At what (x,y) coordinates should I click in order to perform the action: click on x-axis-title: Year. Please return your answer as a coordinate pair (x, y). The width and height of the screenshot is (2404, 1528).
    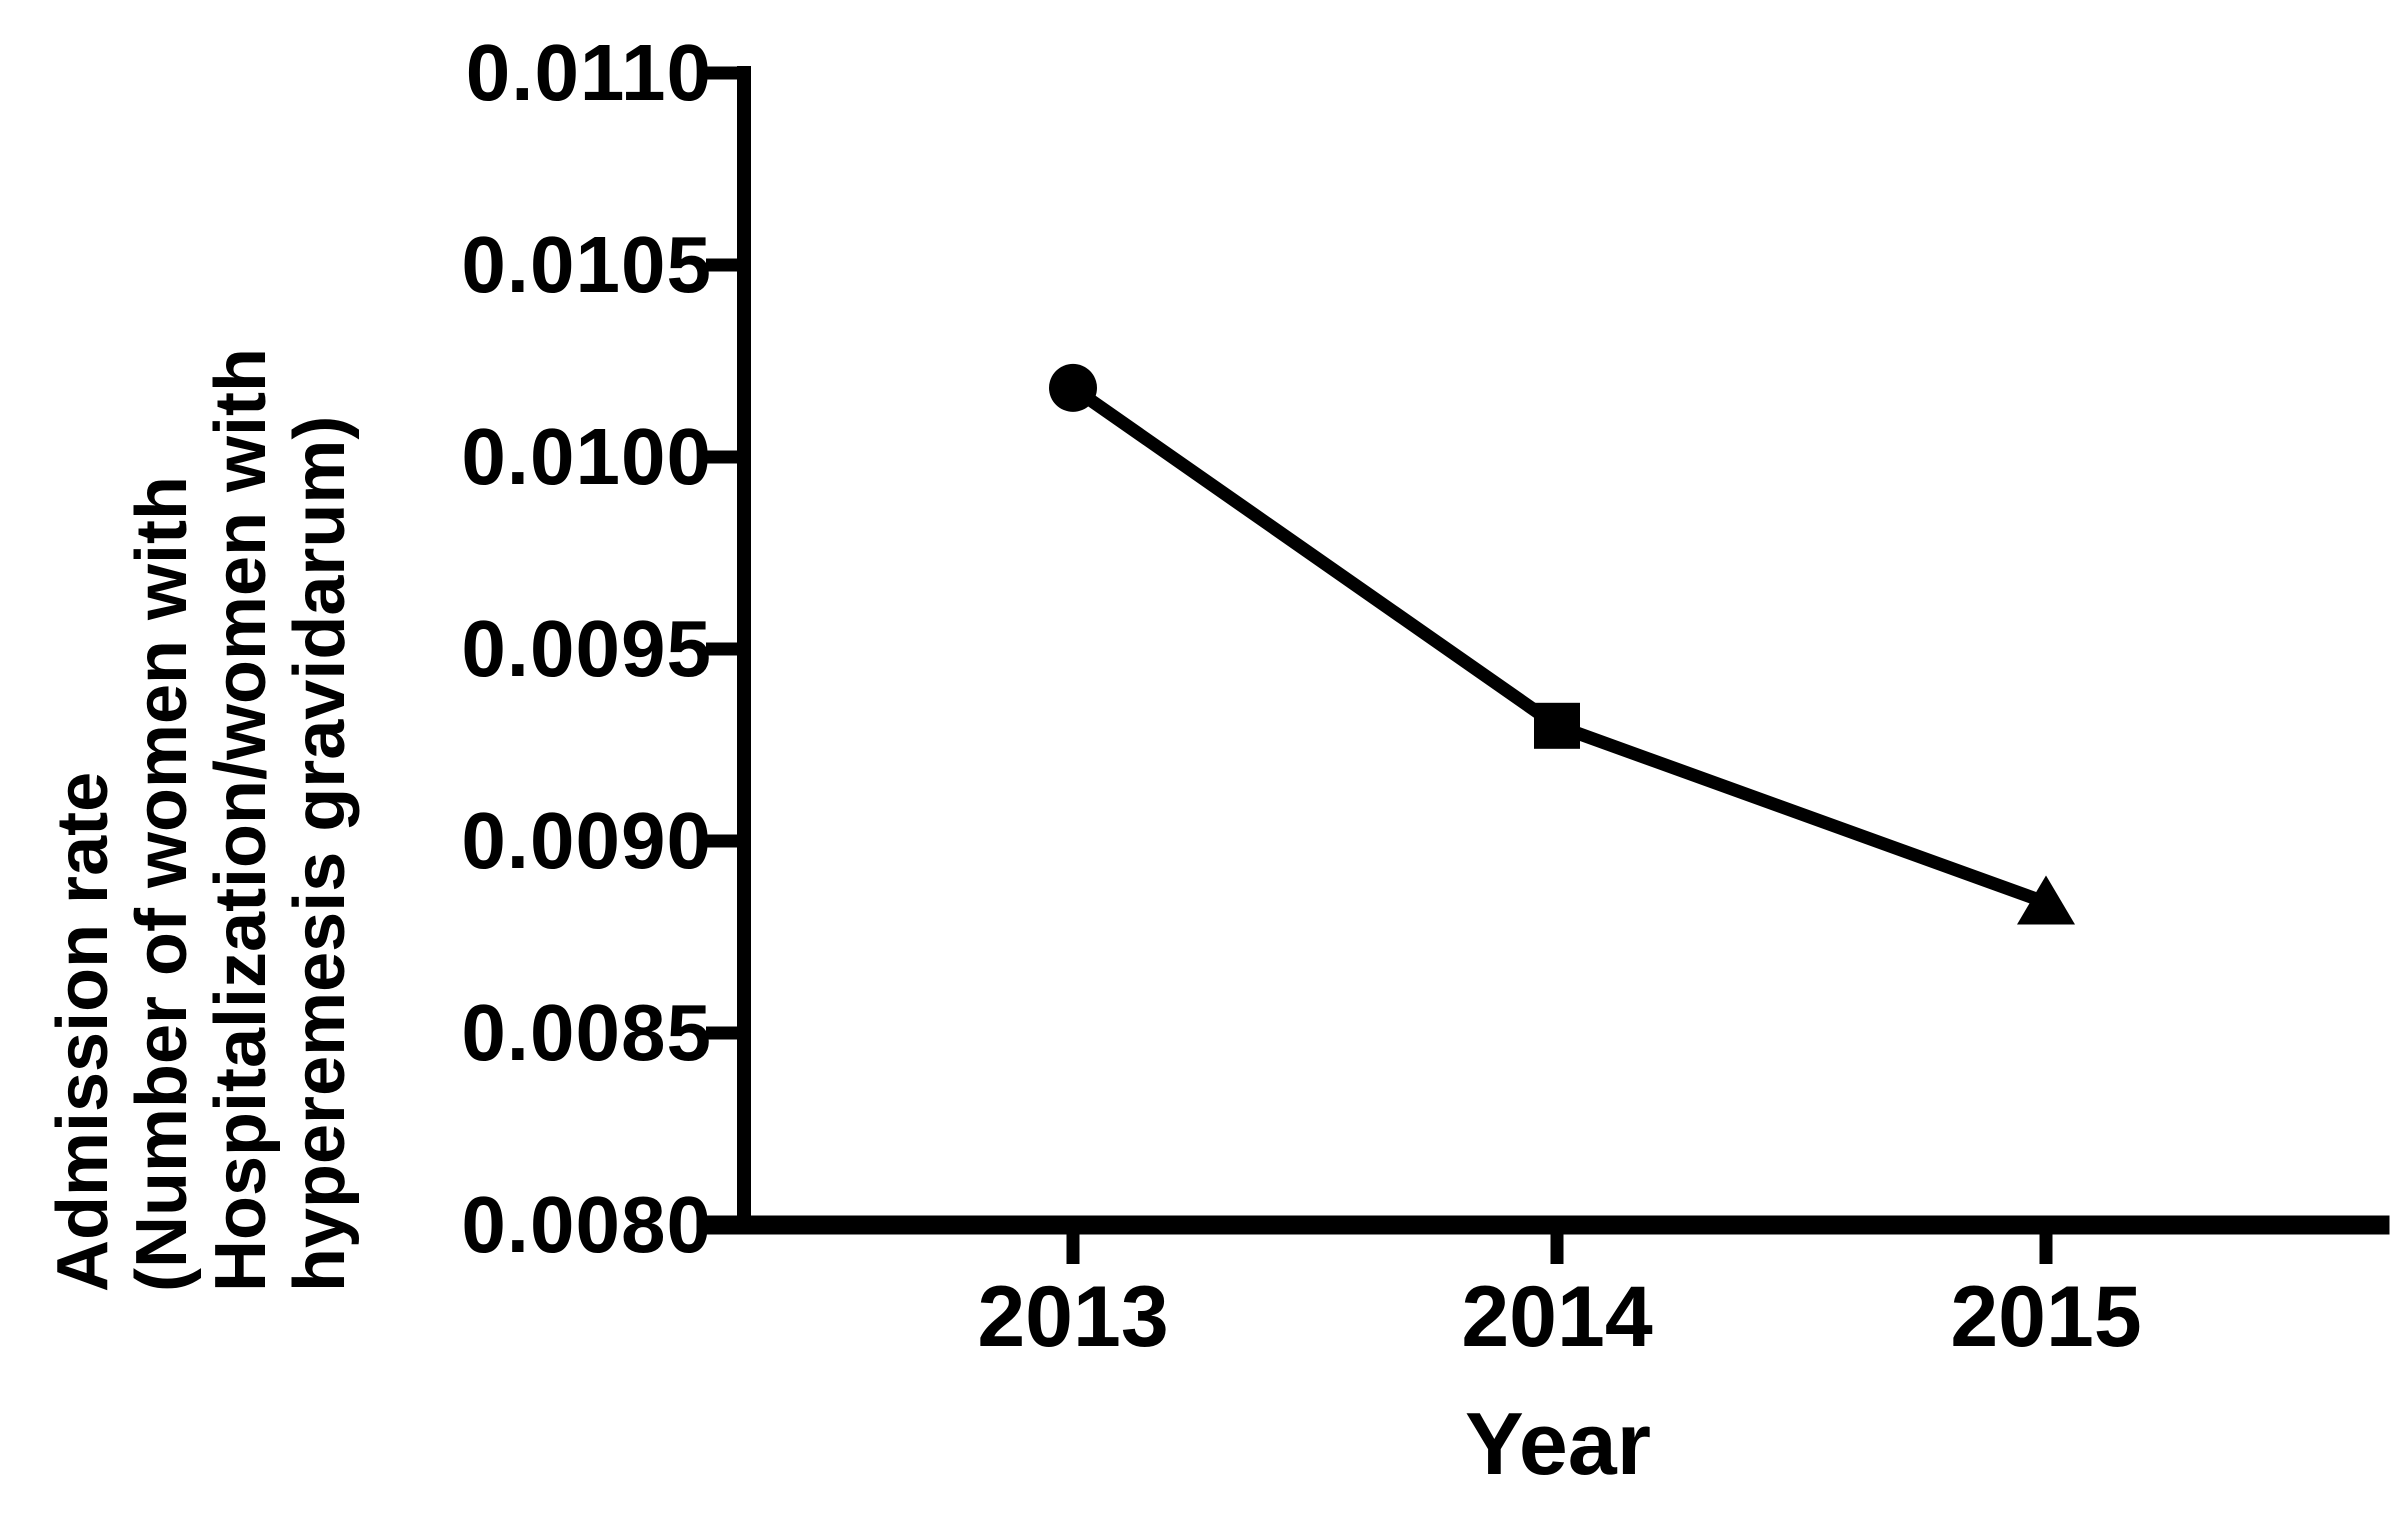
    Looking at the image, I should click on (1558, 1443).